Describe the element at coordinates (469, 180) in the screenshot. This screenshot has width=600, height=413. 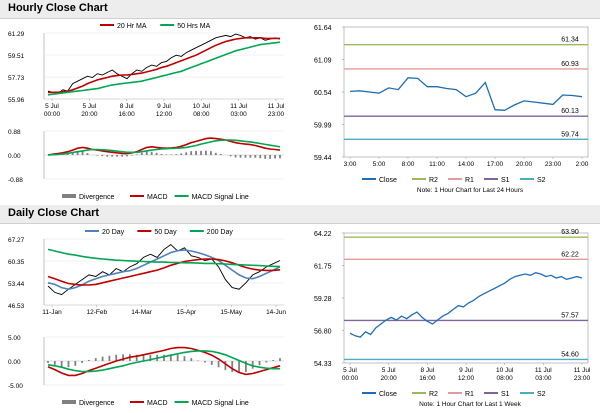
I see `legend-label-r1: R1` at that location.